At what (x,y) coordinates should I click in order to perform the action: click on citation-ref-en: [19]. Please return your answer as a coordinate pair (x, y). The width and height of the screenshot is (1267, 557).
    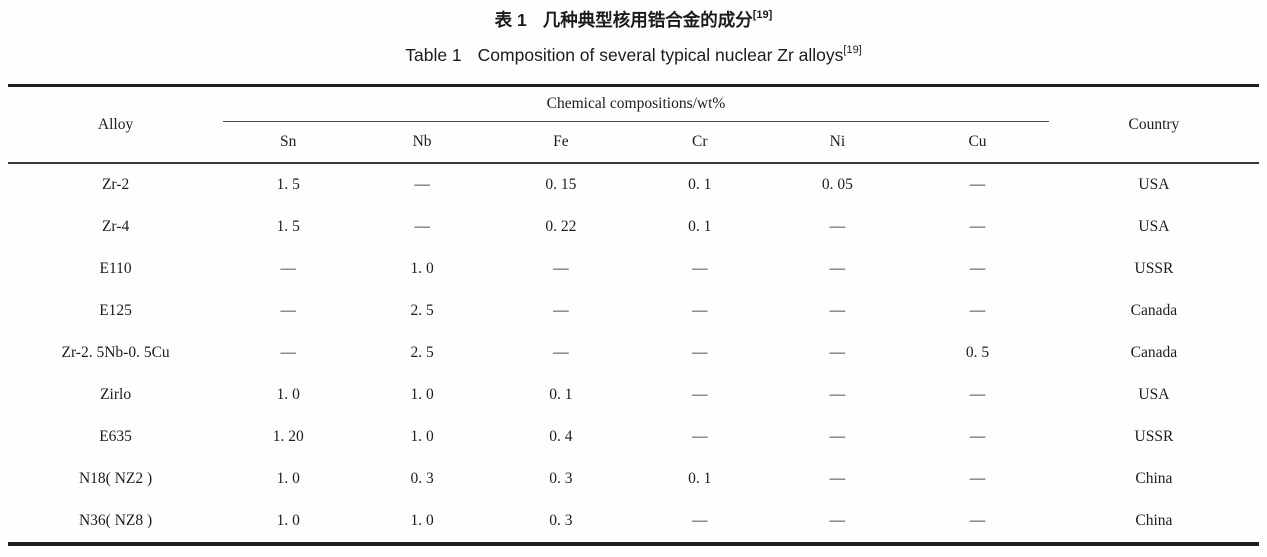
    Looking at the image, I should click on (852, 50).